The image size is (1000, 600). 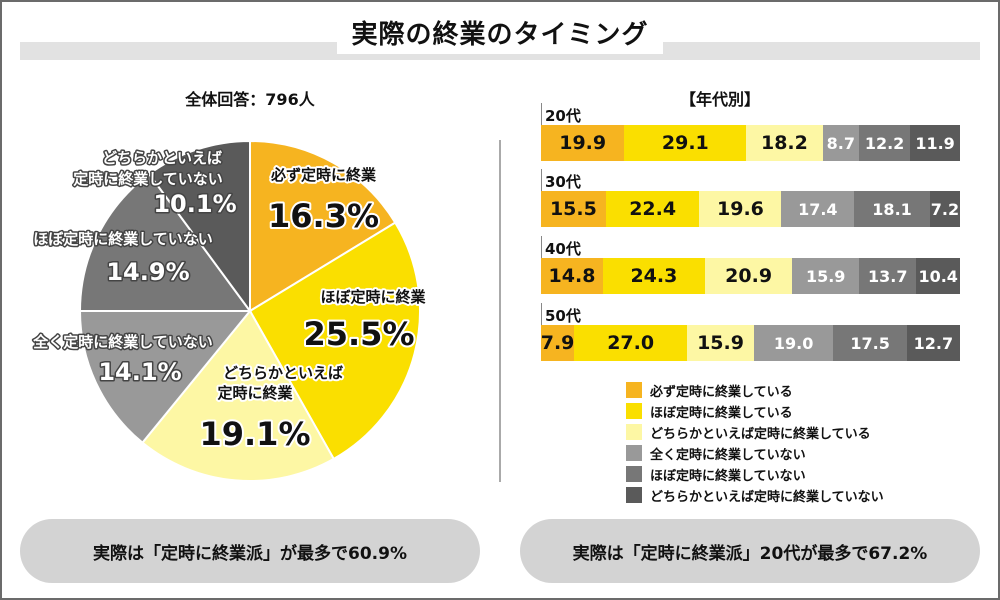 I want to click on bar-value-label: 11.9, so click(x=935, y=143).